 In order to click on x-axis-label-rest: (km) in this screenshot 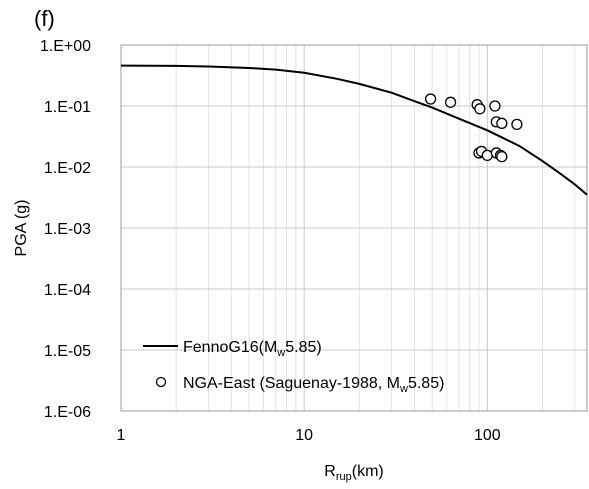, I will do `click(368, 471)`.